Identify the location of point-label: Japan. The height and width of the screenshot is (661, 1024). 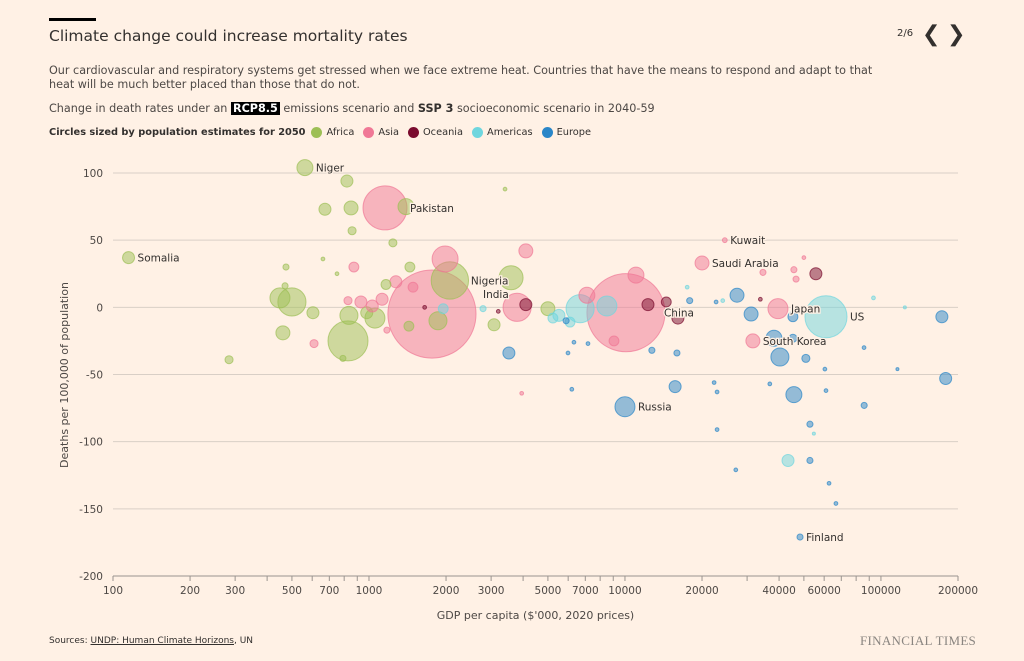
(805, 310).